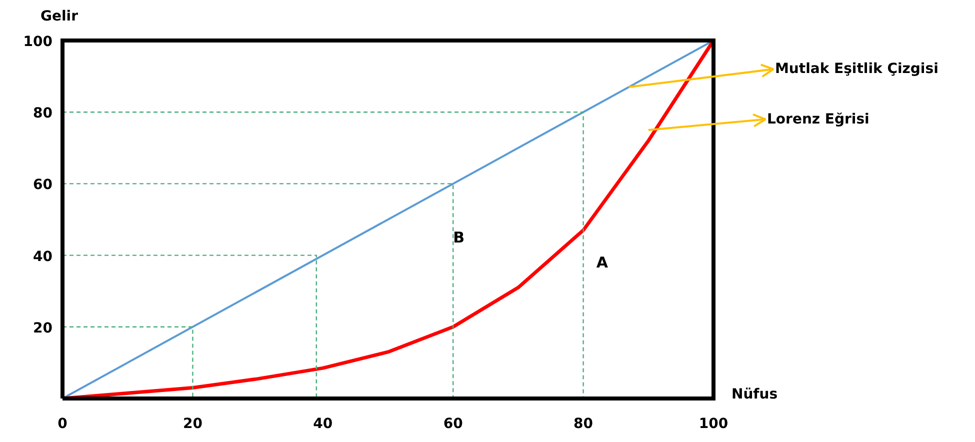  Describe the element at coordinates (818, 119) in the screenshot. I see `annotation: Lorenz Eğrisi` at that location.